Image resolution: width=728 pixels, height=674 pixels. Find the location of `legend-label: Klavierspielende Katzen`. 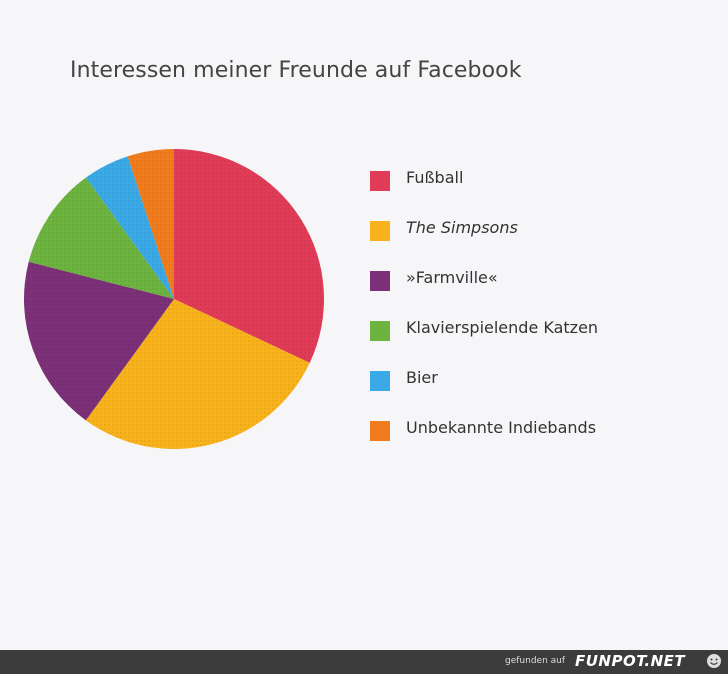

legend-label: Klavierspielende Katzen is located at coordinates (502, 327).